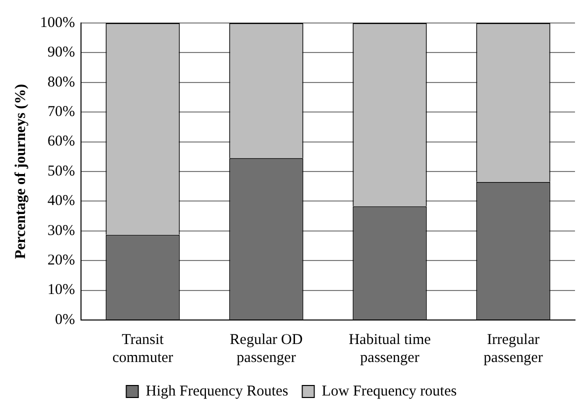 This screenshot has height=417, width=587. I want to click on y-tick-label: 60%, so click(61, 142).